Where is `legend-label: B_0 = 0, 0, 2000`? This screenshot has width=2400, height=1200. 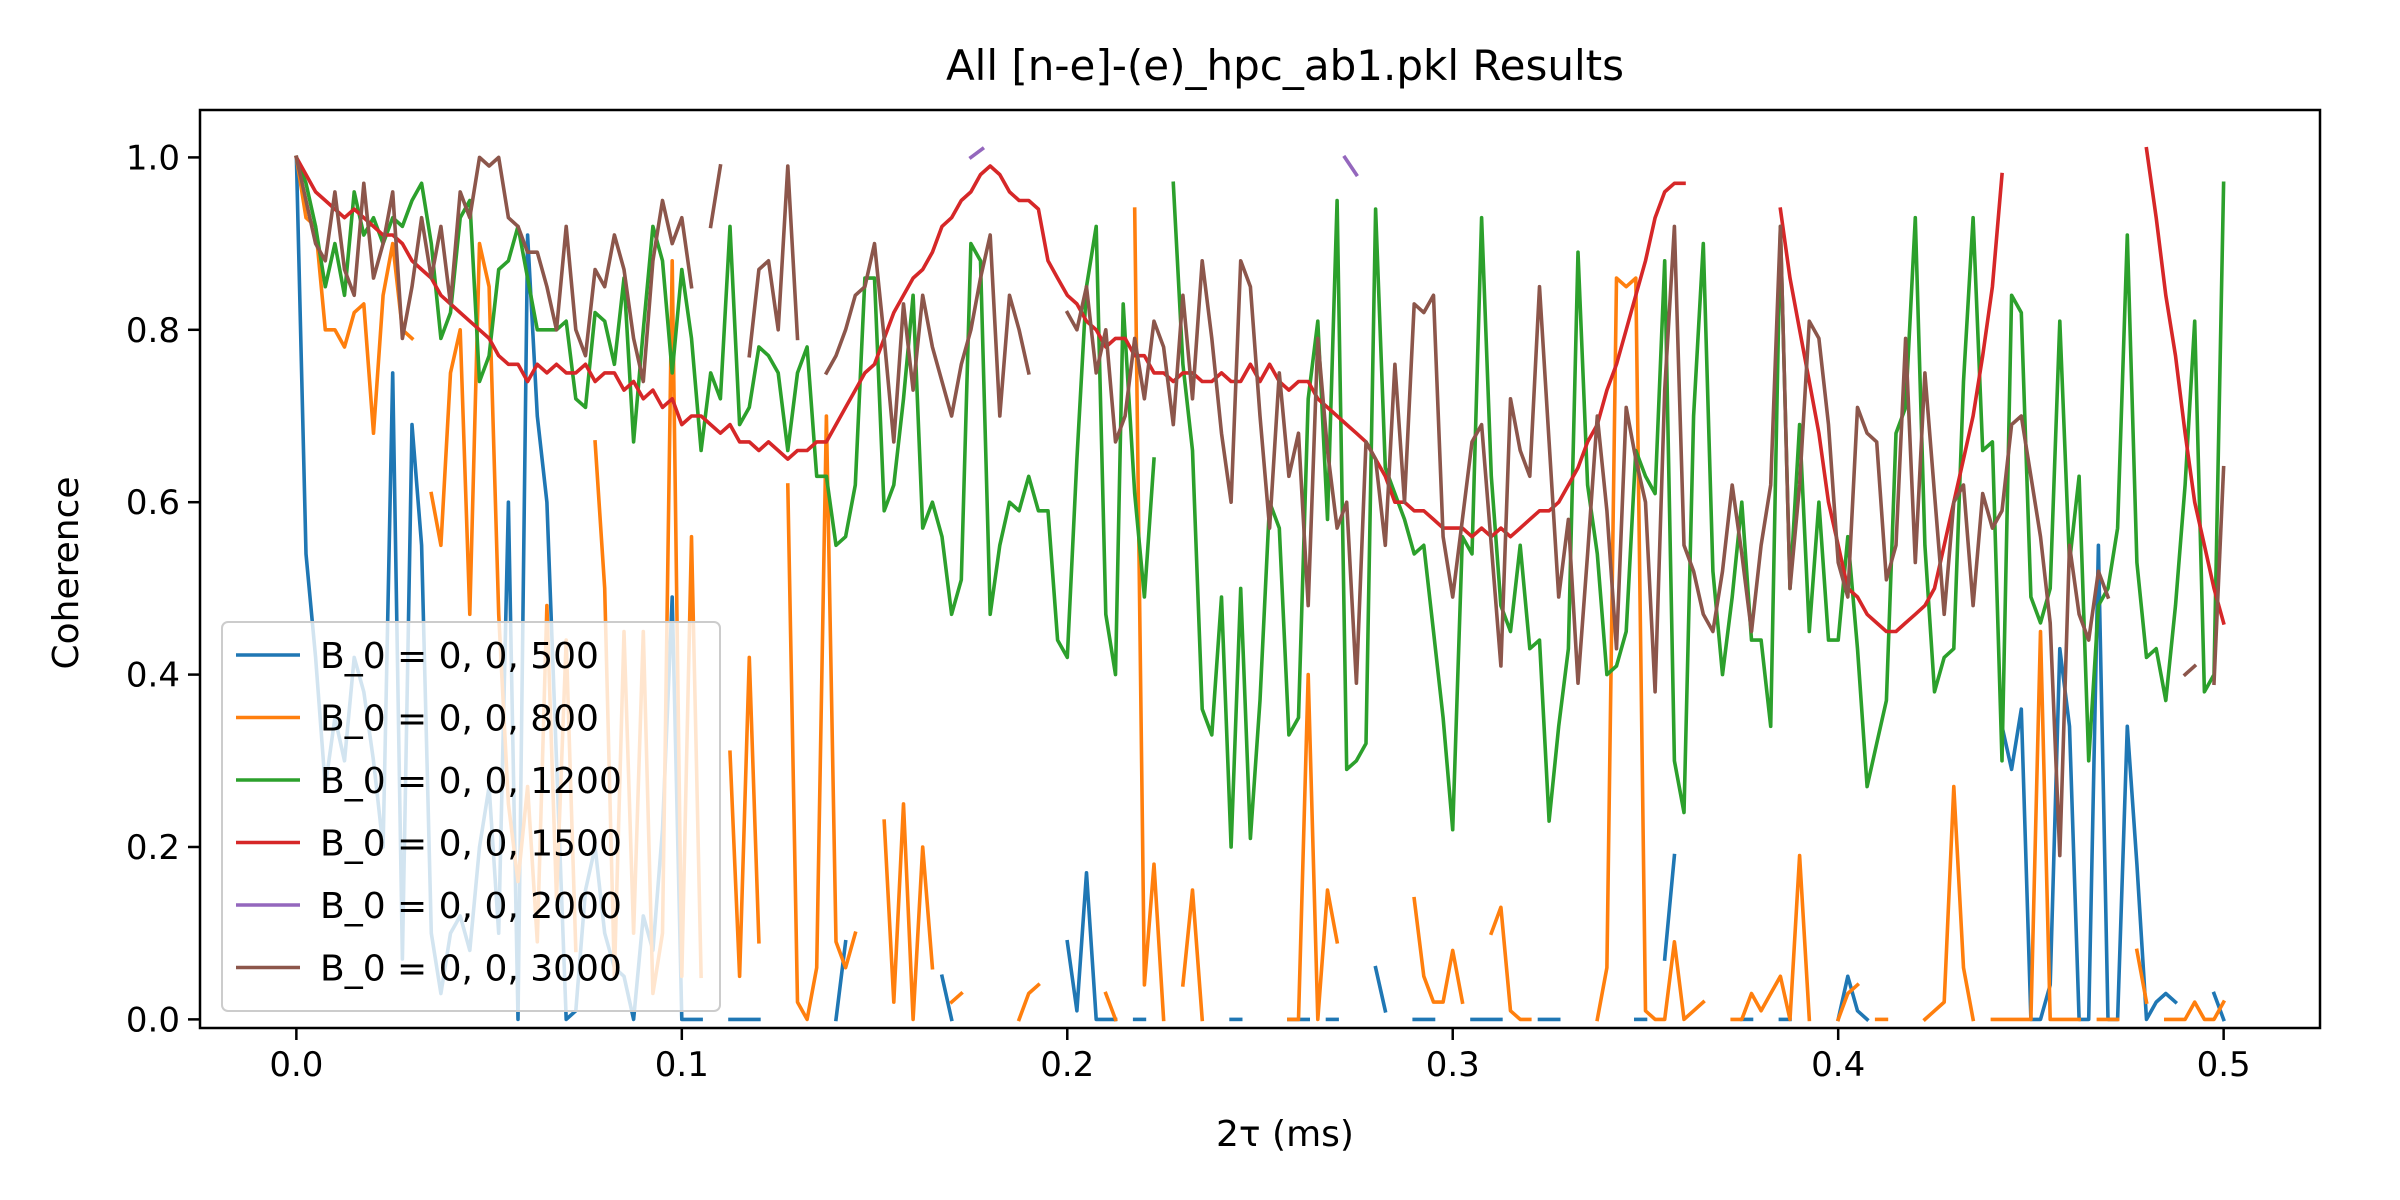
legend-label: B_0 = 0, 0, 2000 is located at coordinates (471, 906).